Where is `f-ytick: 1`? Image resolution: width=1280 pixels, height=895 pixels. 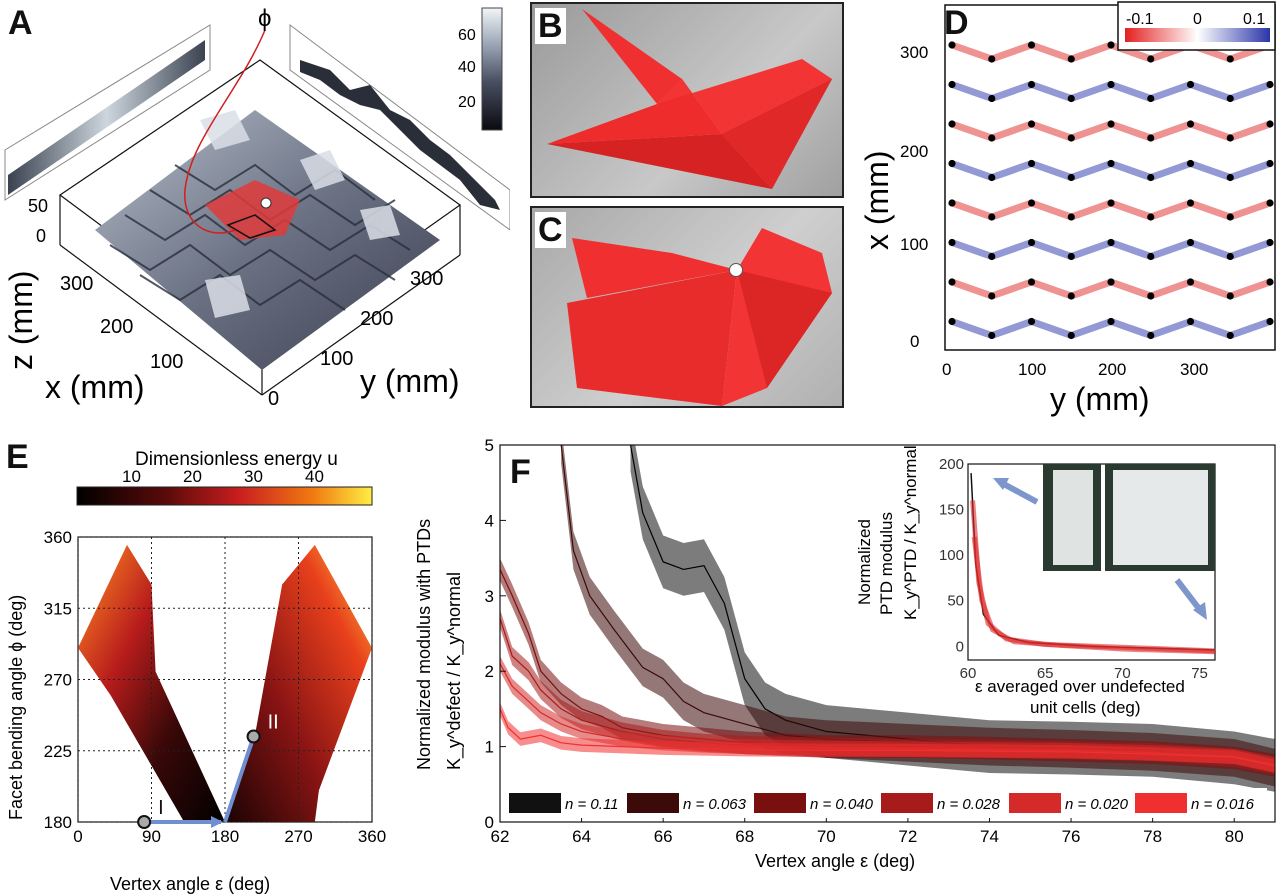
f-ytick: 1 is located at coordinates (489, 747).